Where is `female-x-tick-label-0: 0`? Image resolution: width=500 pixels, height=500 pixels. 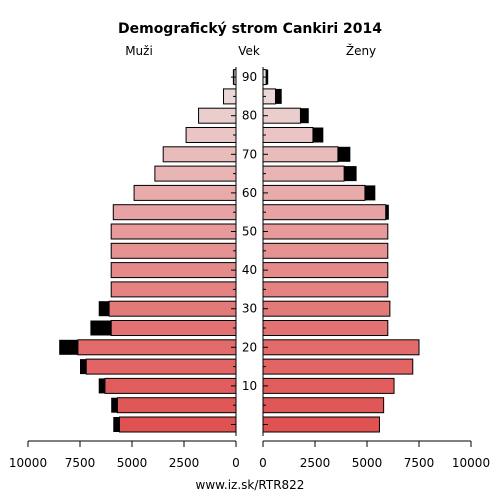 female-x-tick-label-0: 0 is located at coordinates (263, 463).